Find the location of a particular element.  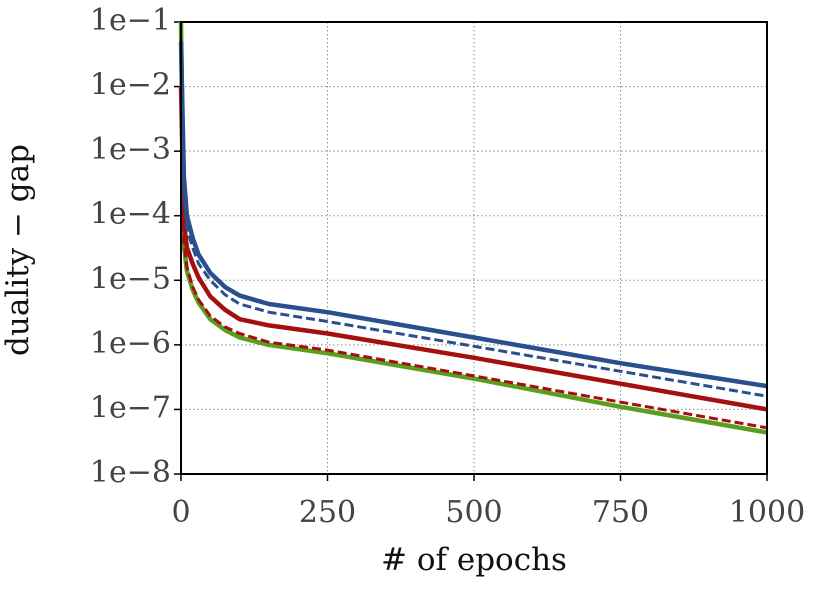

y-axis-label: duality − gap is located at coordinates (18, 250).